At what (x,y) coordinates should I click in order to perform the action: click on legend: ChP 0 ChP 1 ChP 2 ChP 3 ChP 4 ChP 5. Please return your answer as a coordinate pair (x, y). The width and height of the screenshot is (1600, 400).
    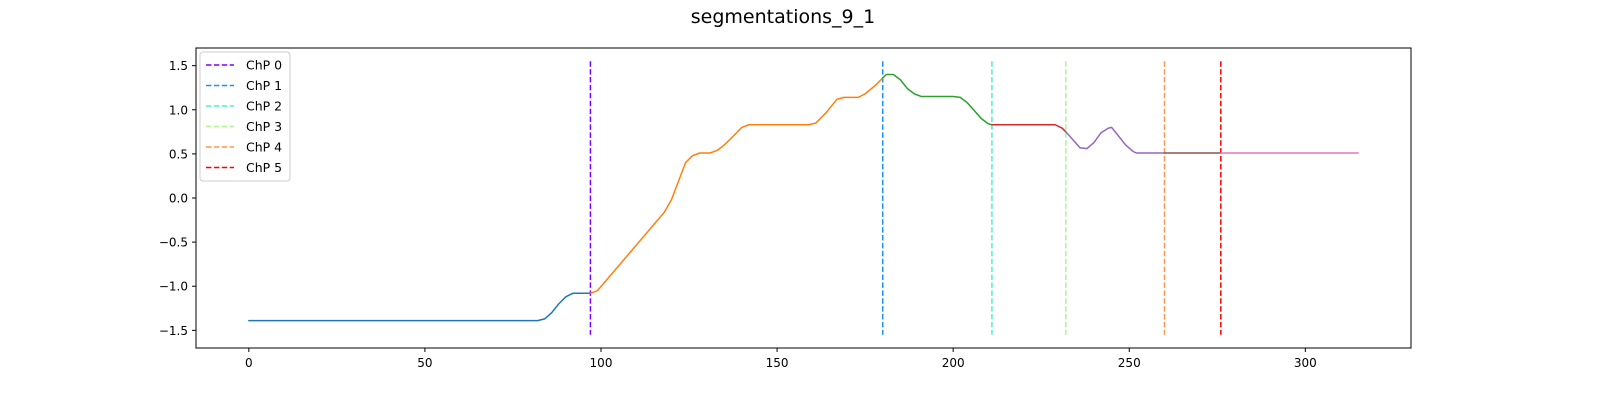
    Looking at the image, I should click on (245, 116).